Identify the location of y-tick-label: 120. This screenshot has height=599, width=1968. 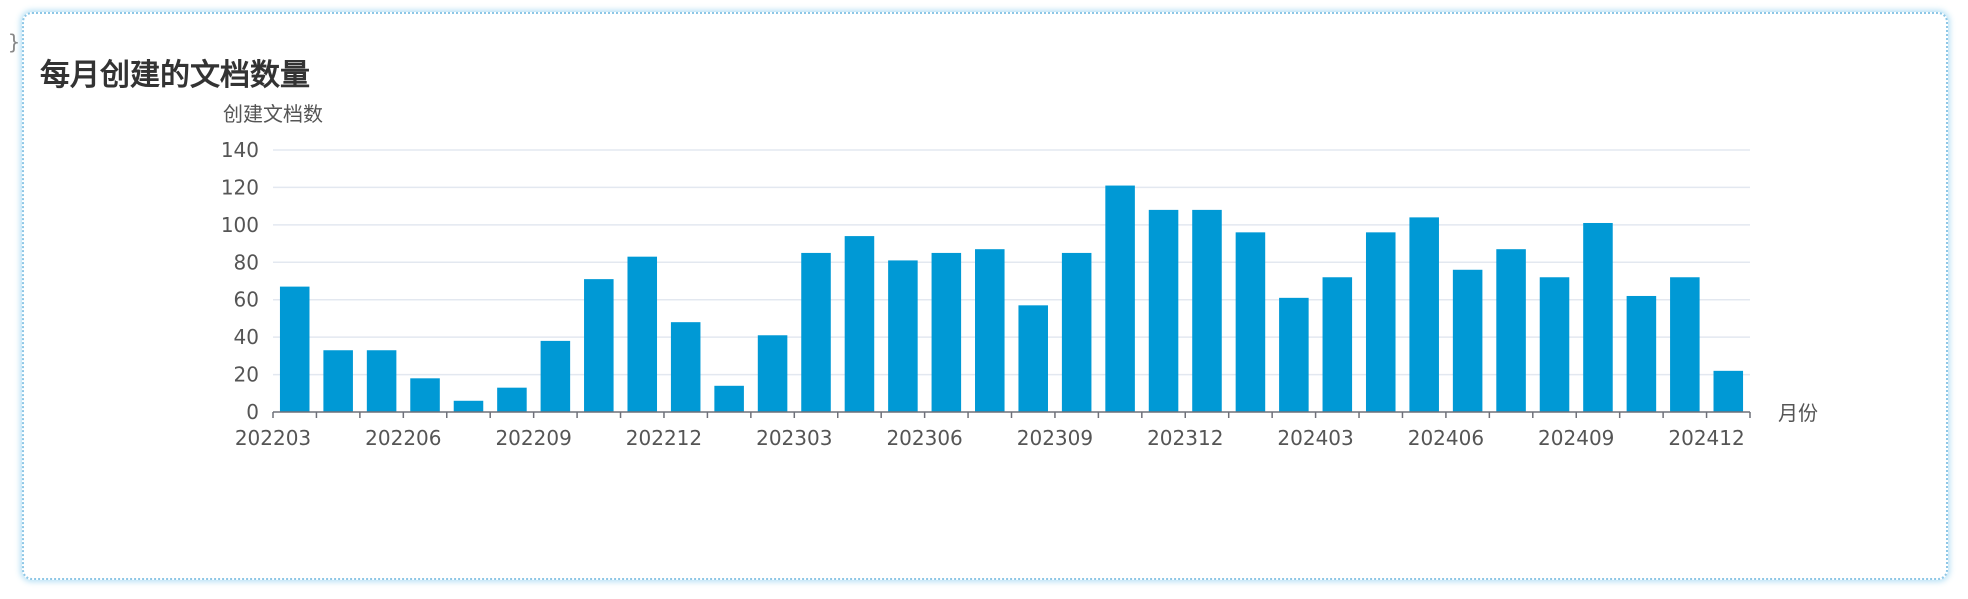
(240, 187).